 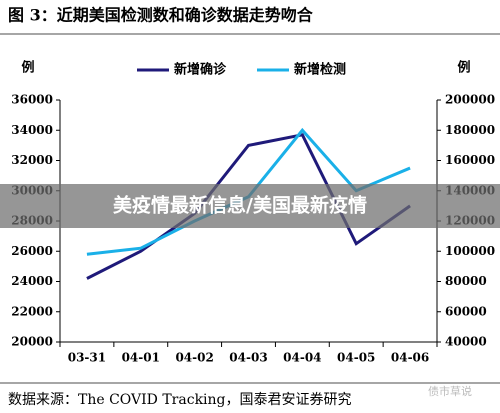 What do you see at coordinates (240, 205) in the screenshot?
I see `banner-text: 美疫情最新信息/美国最新疫情` at bounding box center [240, 205].